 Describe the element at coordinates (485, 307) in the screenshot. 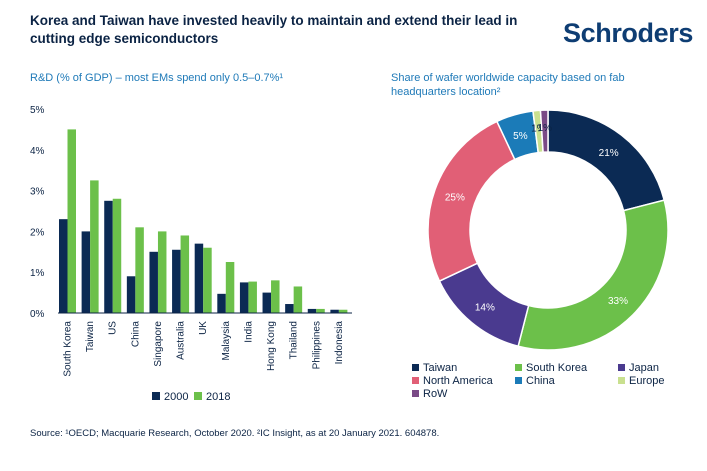

I see `donut-value-label: 14%` at that location.